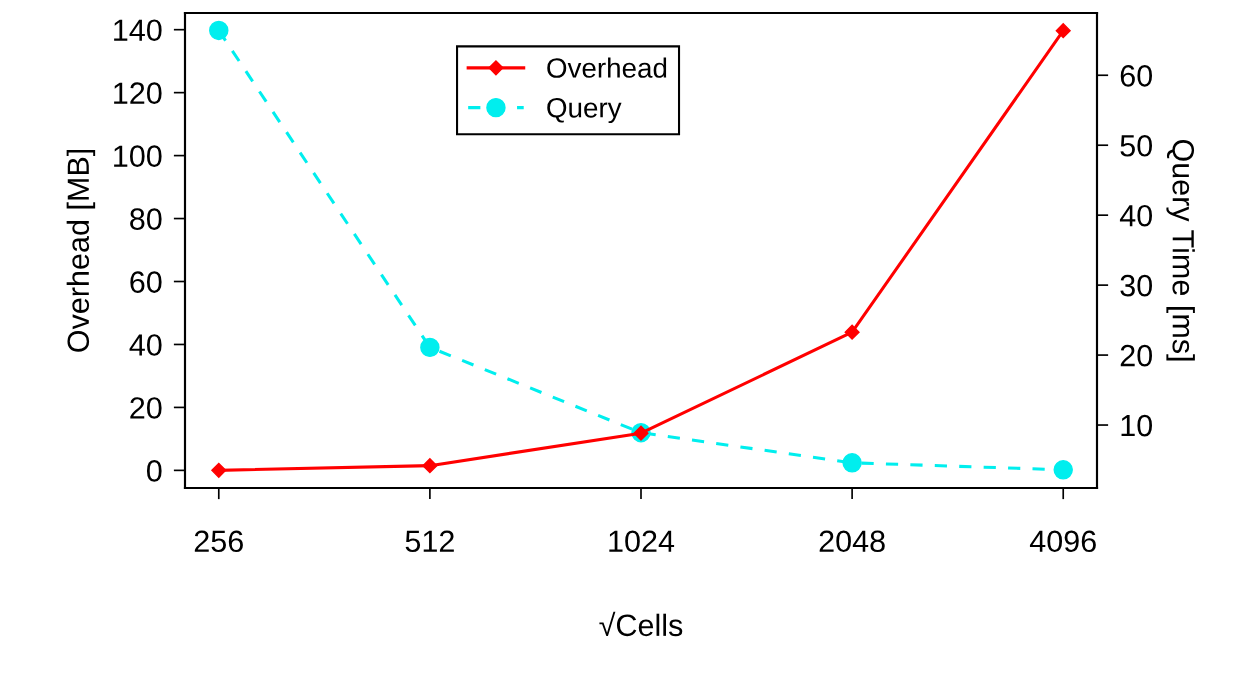 The width and height of the screenshot is (1252, 675). I want to click on x-tick-label: 2048, so click(852, 541).